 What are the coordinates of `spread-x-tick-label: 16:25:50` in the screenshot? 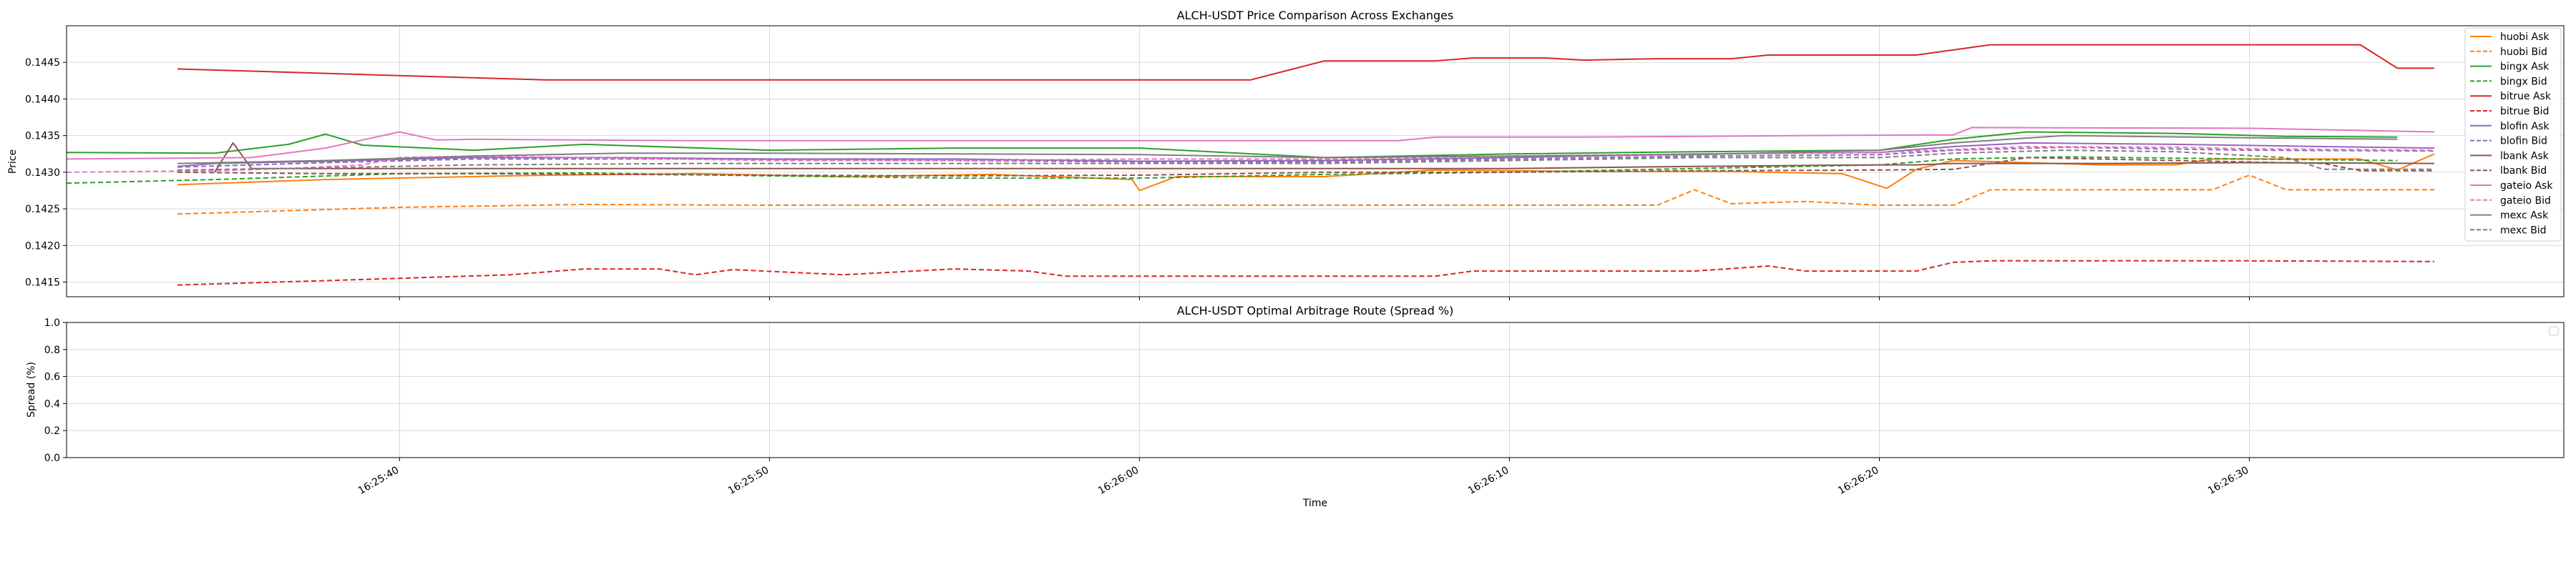 It's located at (748, 481).